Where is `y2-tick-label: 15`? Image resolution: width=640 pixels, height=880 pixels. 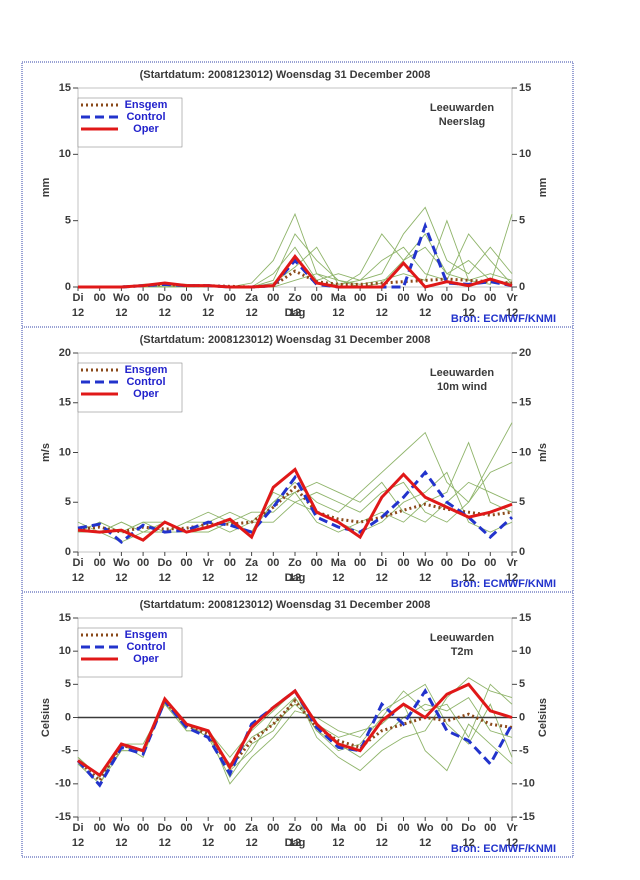
y2-tick-label: 15 is located at coordinates (525, 403).